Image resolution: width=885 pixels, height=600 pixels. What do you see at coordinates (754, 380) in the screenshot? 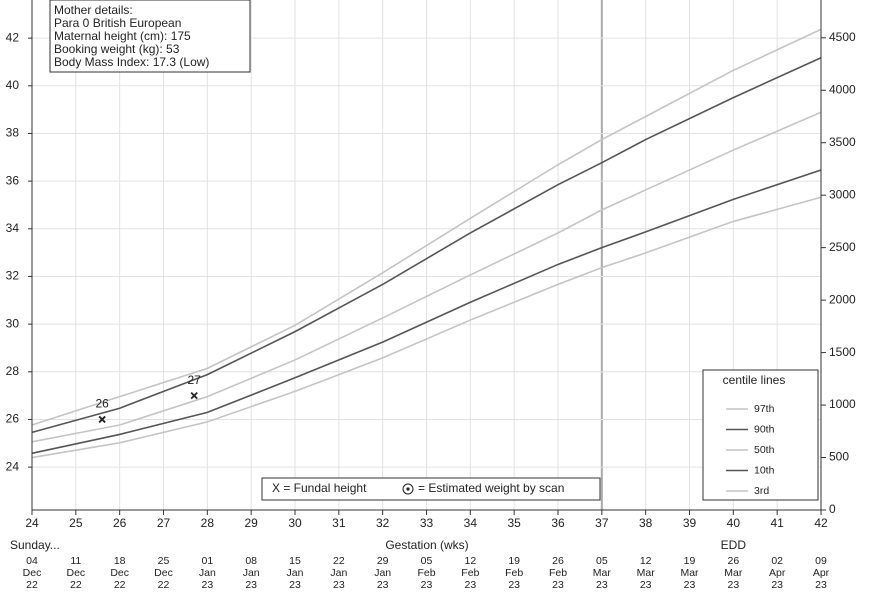
I see `legend-title: centile lines` at bounding box center [754, 380].